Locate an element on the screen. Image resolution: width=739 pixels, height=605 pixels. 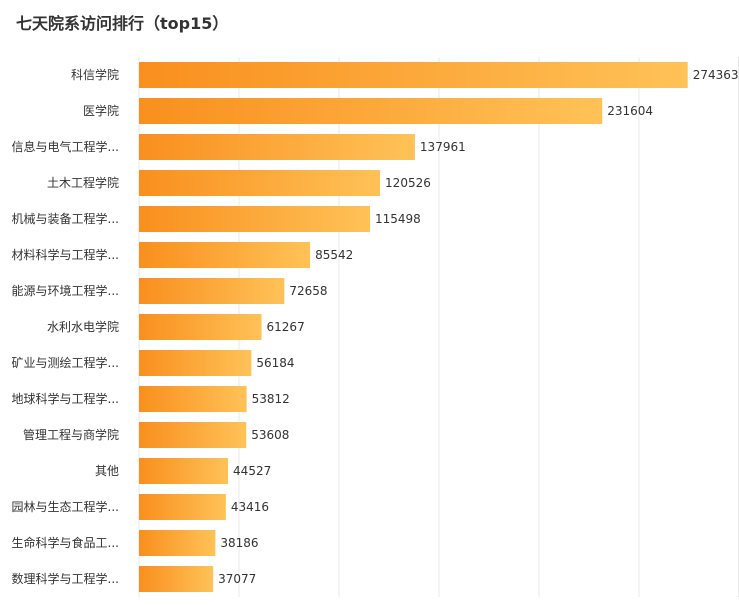
chart-title: 七天院系访问排行（top15） is located at coordinates (122, 23).